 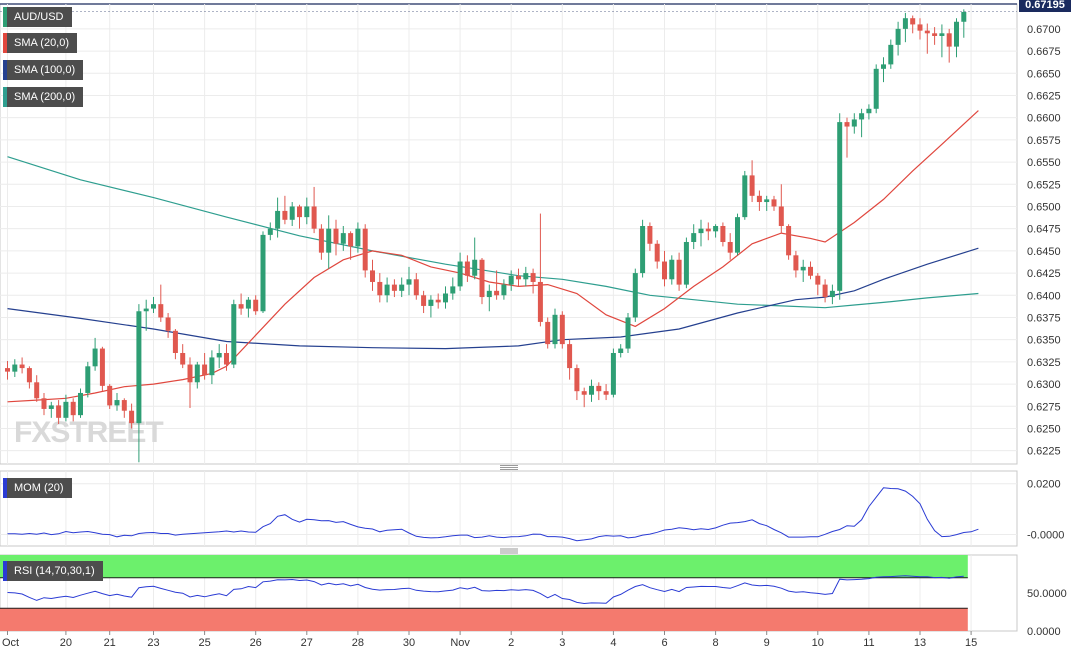 I want to click on legend-rsi: RSI (14,70,30,1), so click(x=53, y=571).